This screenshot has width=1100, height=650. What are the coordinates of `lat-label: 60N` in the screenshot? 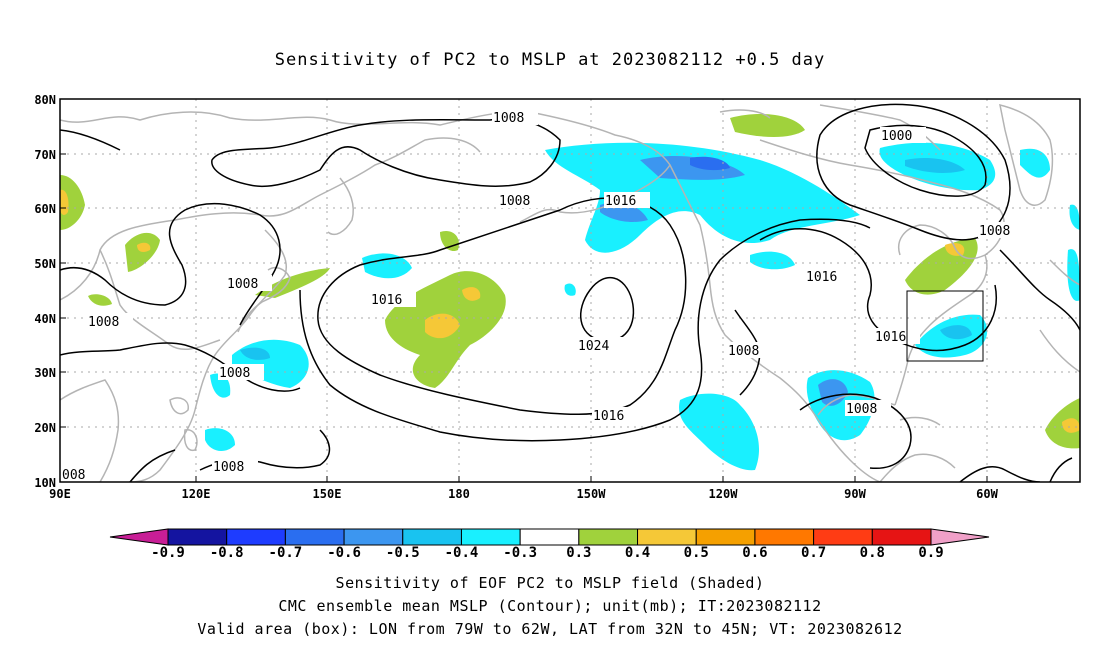 It's located at (45, 209).